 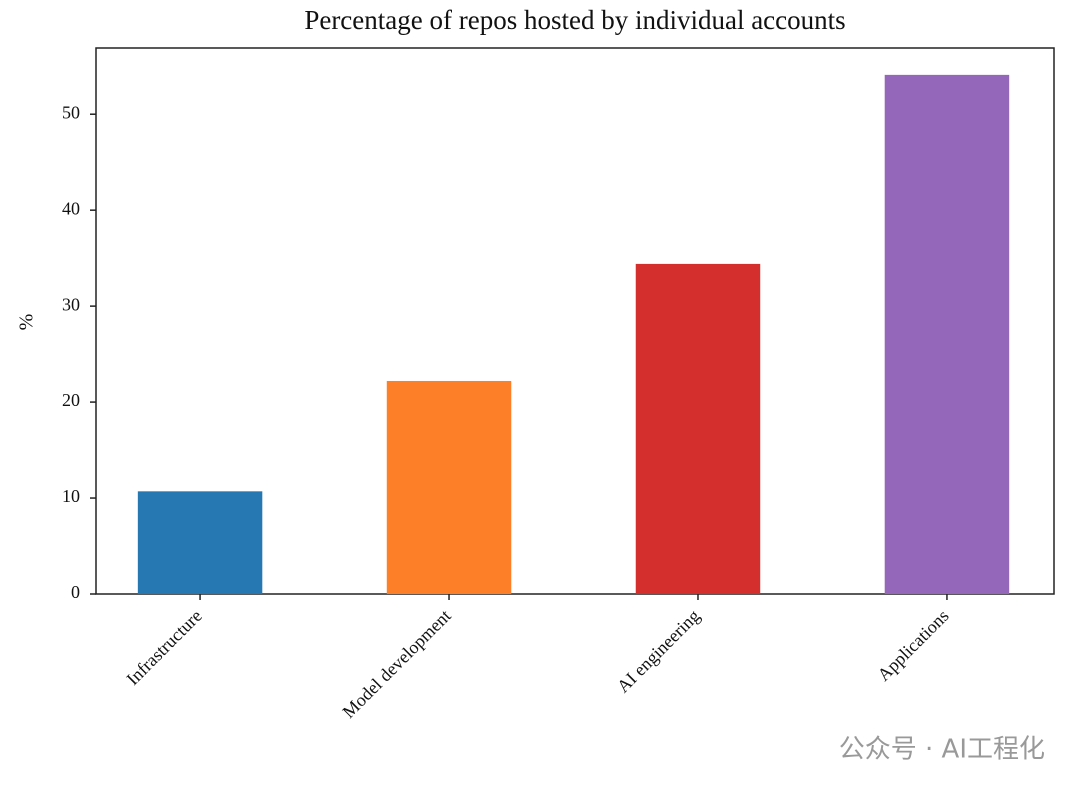 What do you see at coordinates (27, 322) in the screenshot?
I see `y-axis-label: %` at bounding box center [27, 322].